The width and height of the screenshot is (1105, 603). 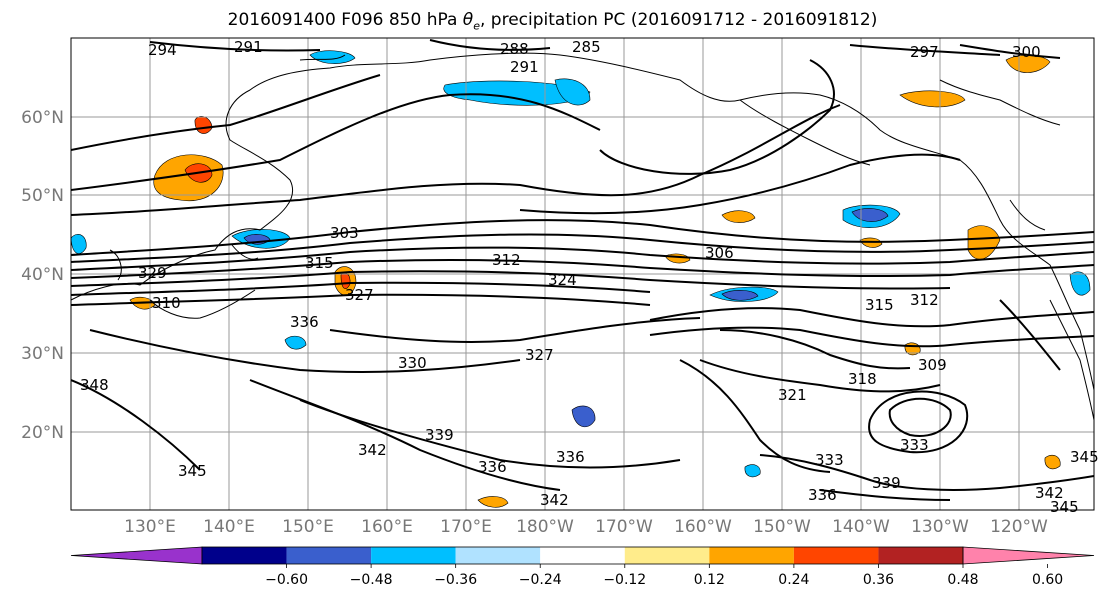 I want to click on contour-label: 306, so click(x=719, y=253).